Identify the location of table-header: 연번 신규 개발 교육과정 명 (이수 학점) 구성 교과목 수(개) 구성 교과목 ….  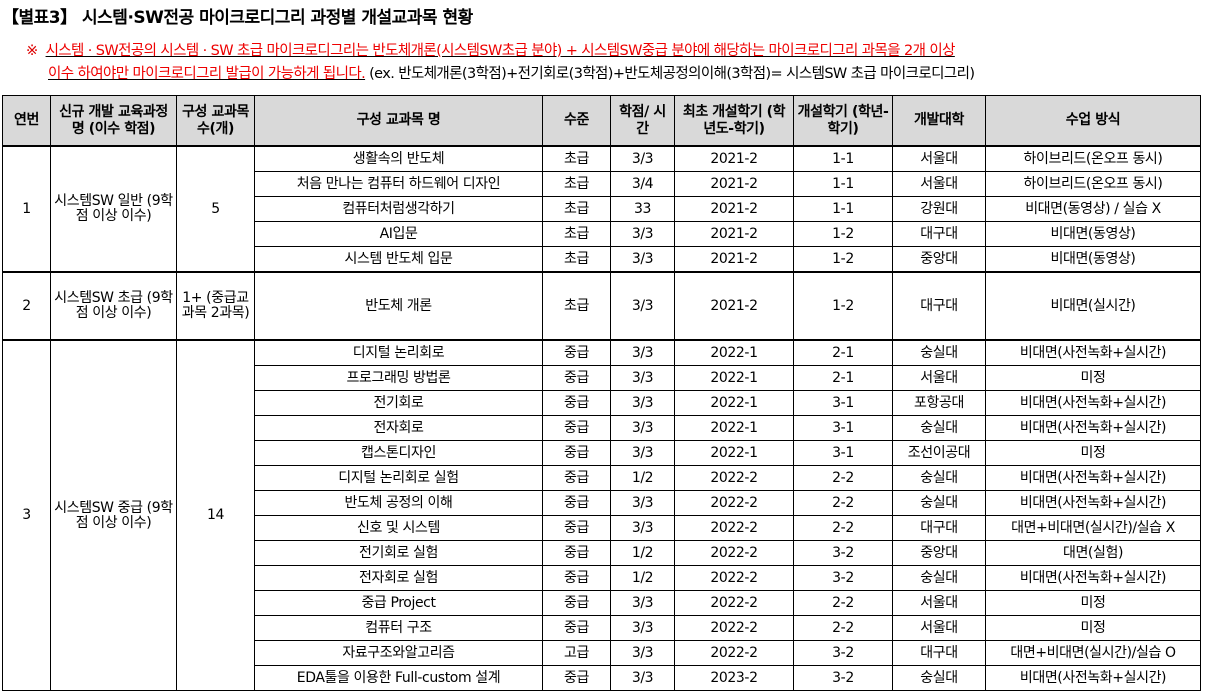
(601, 121).